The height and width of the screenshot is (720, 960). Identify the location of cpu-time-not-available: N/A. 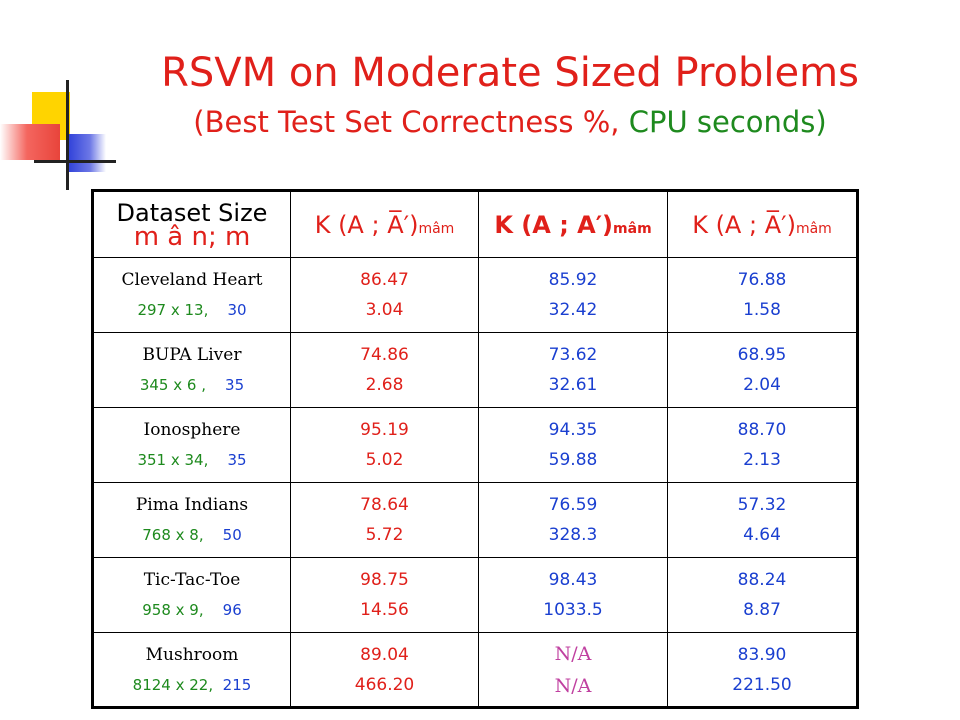
(573, 685).